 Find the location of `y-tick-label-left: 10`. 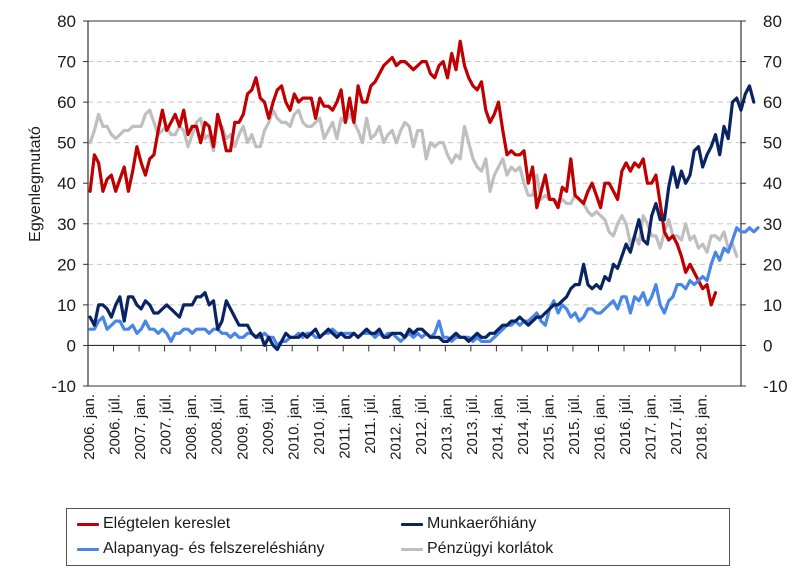

y-tick-label-left: 10 is located at coordinates (66, 305).